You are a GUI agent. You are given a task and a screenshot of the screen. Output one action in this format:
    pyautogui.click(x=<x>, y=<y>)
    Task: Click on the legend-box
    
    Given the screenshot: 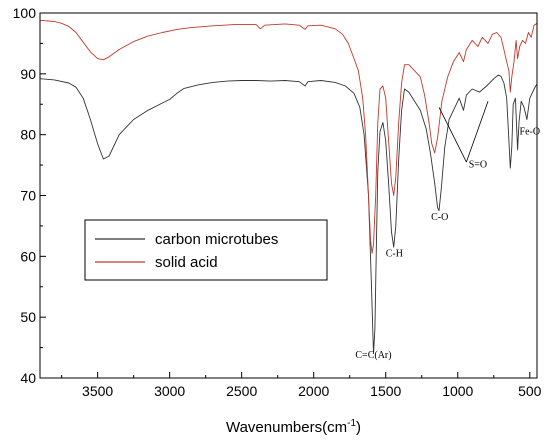 What is the action you would take?
    pyautogui.click(x=206, y=250)
    